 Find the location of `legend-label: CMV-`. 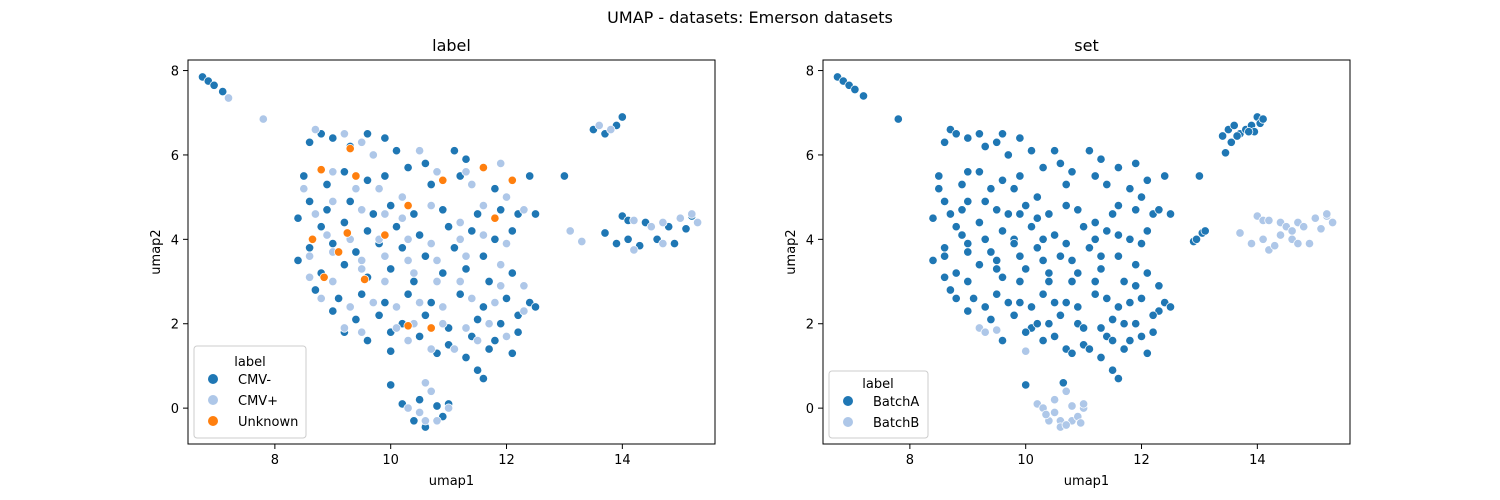

legend-label: CMV- is located at coordinates (254, 380).